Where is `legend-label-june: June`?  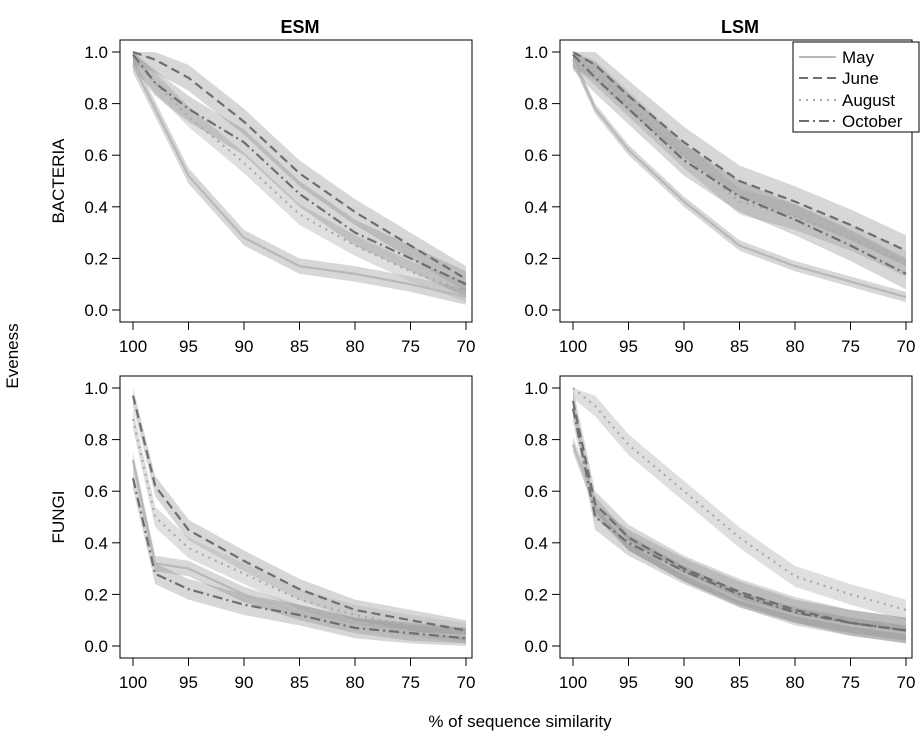
legend-label-june: June is located at coordinates (860, 78).